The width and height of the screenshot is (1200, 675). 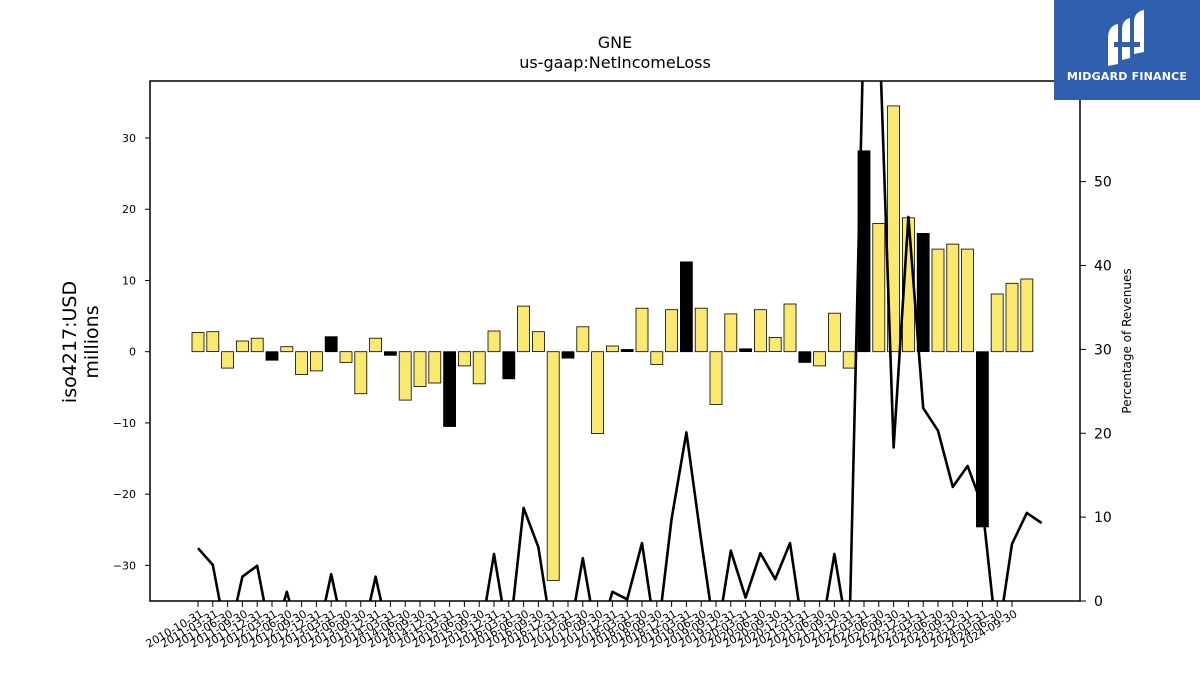 What do you see at coordinates (129, 138) in the screenshot?
I see `left-tick-label: 30` at bounding box center [129, 138].